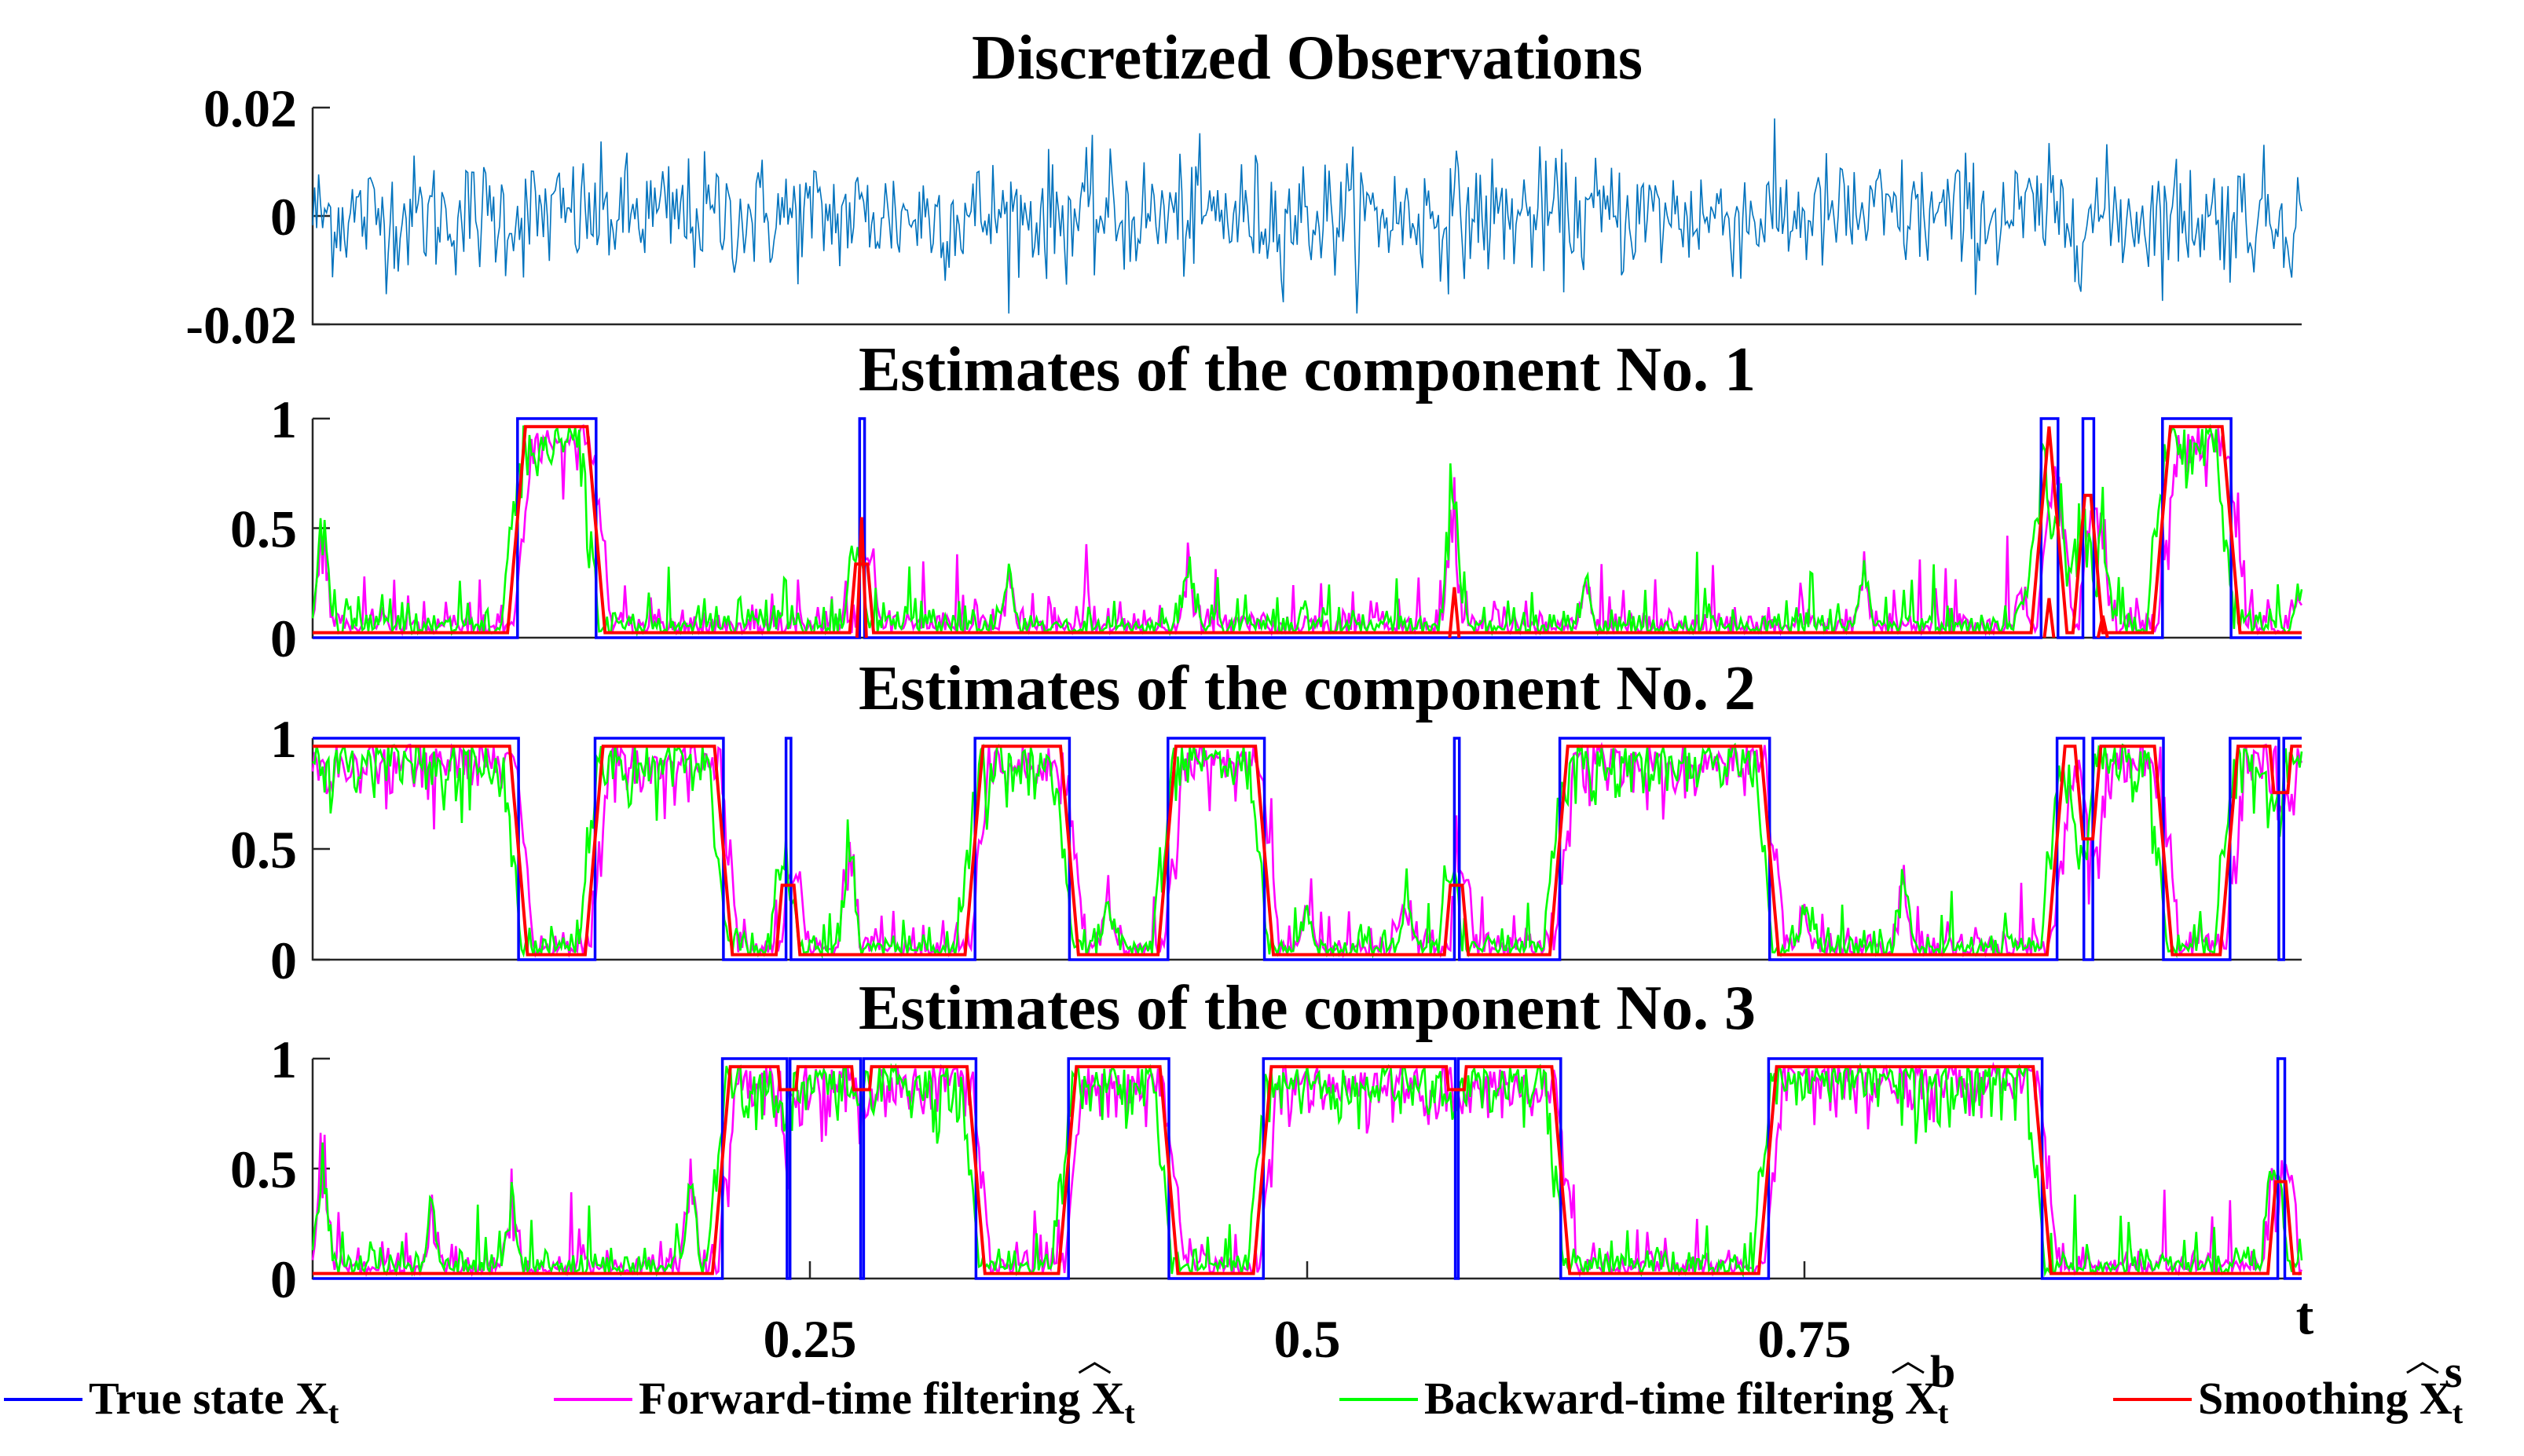 The height and width of the screenshot is (1456, 2524). What do you see at coordinates (250, 108) in the screenshot?
I see `y-tick-label: 0.02` at bounding box center [250, 108].